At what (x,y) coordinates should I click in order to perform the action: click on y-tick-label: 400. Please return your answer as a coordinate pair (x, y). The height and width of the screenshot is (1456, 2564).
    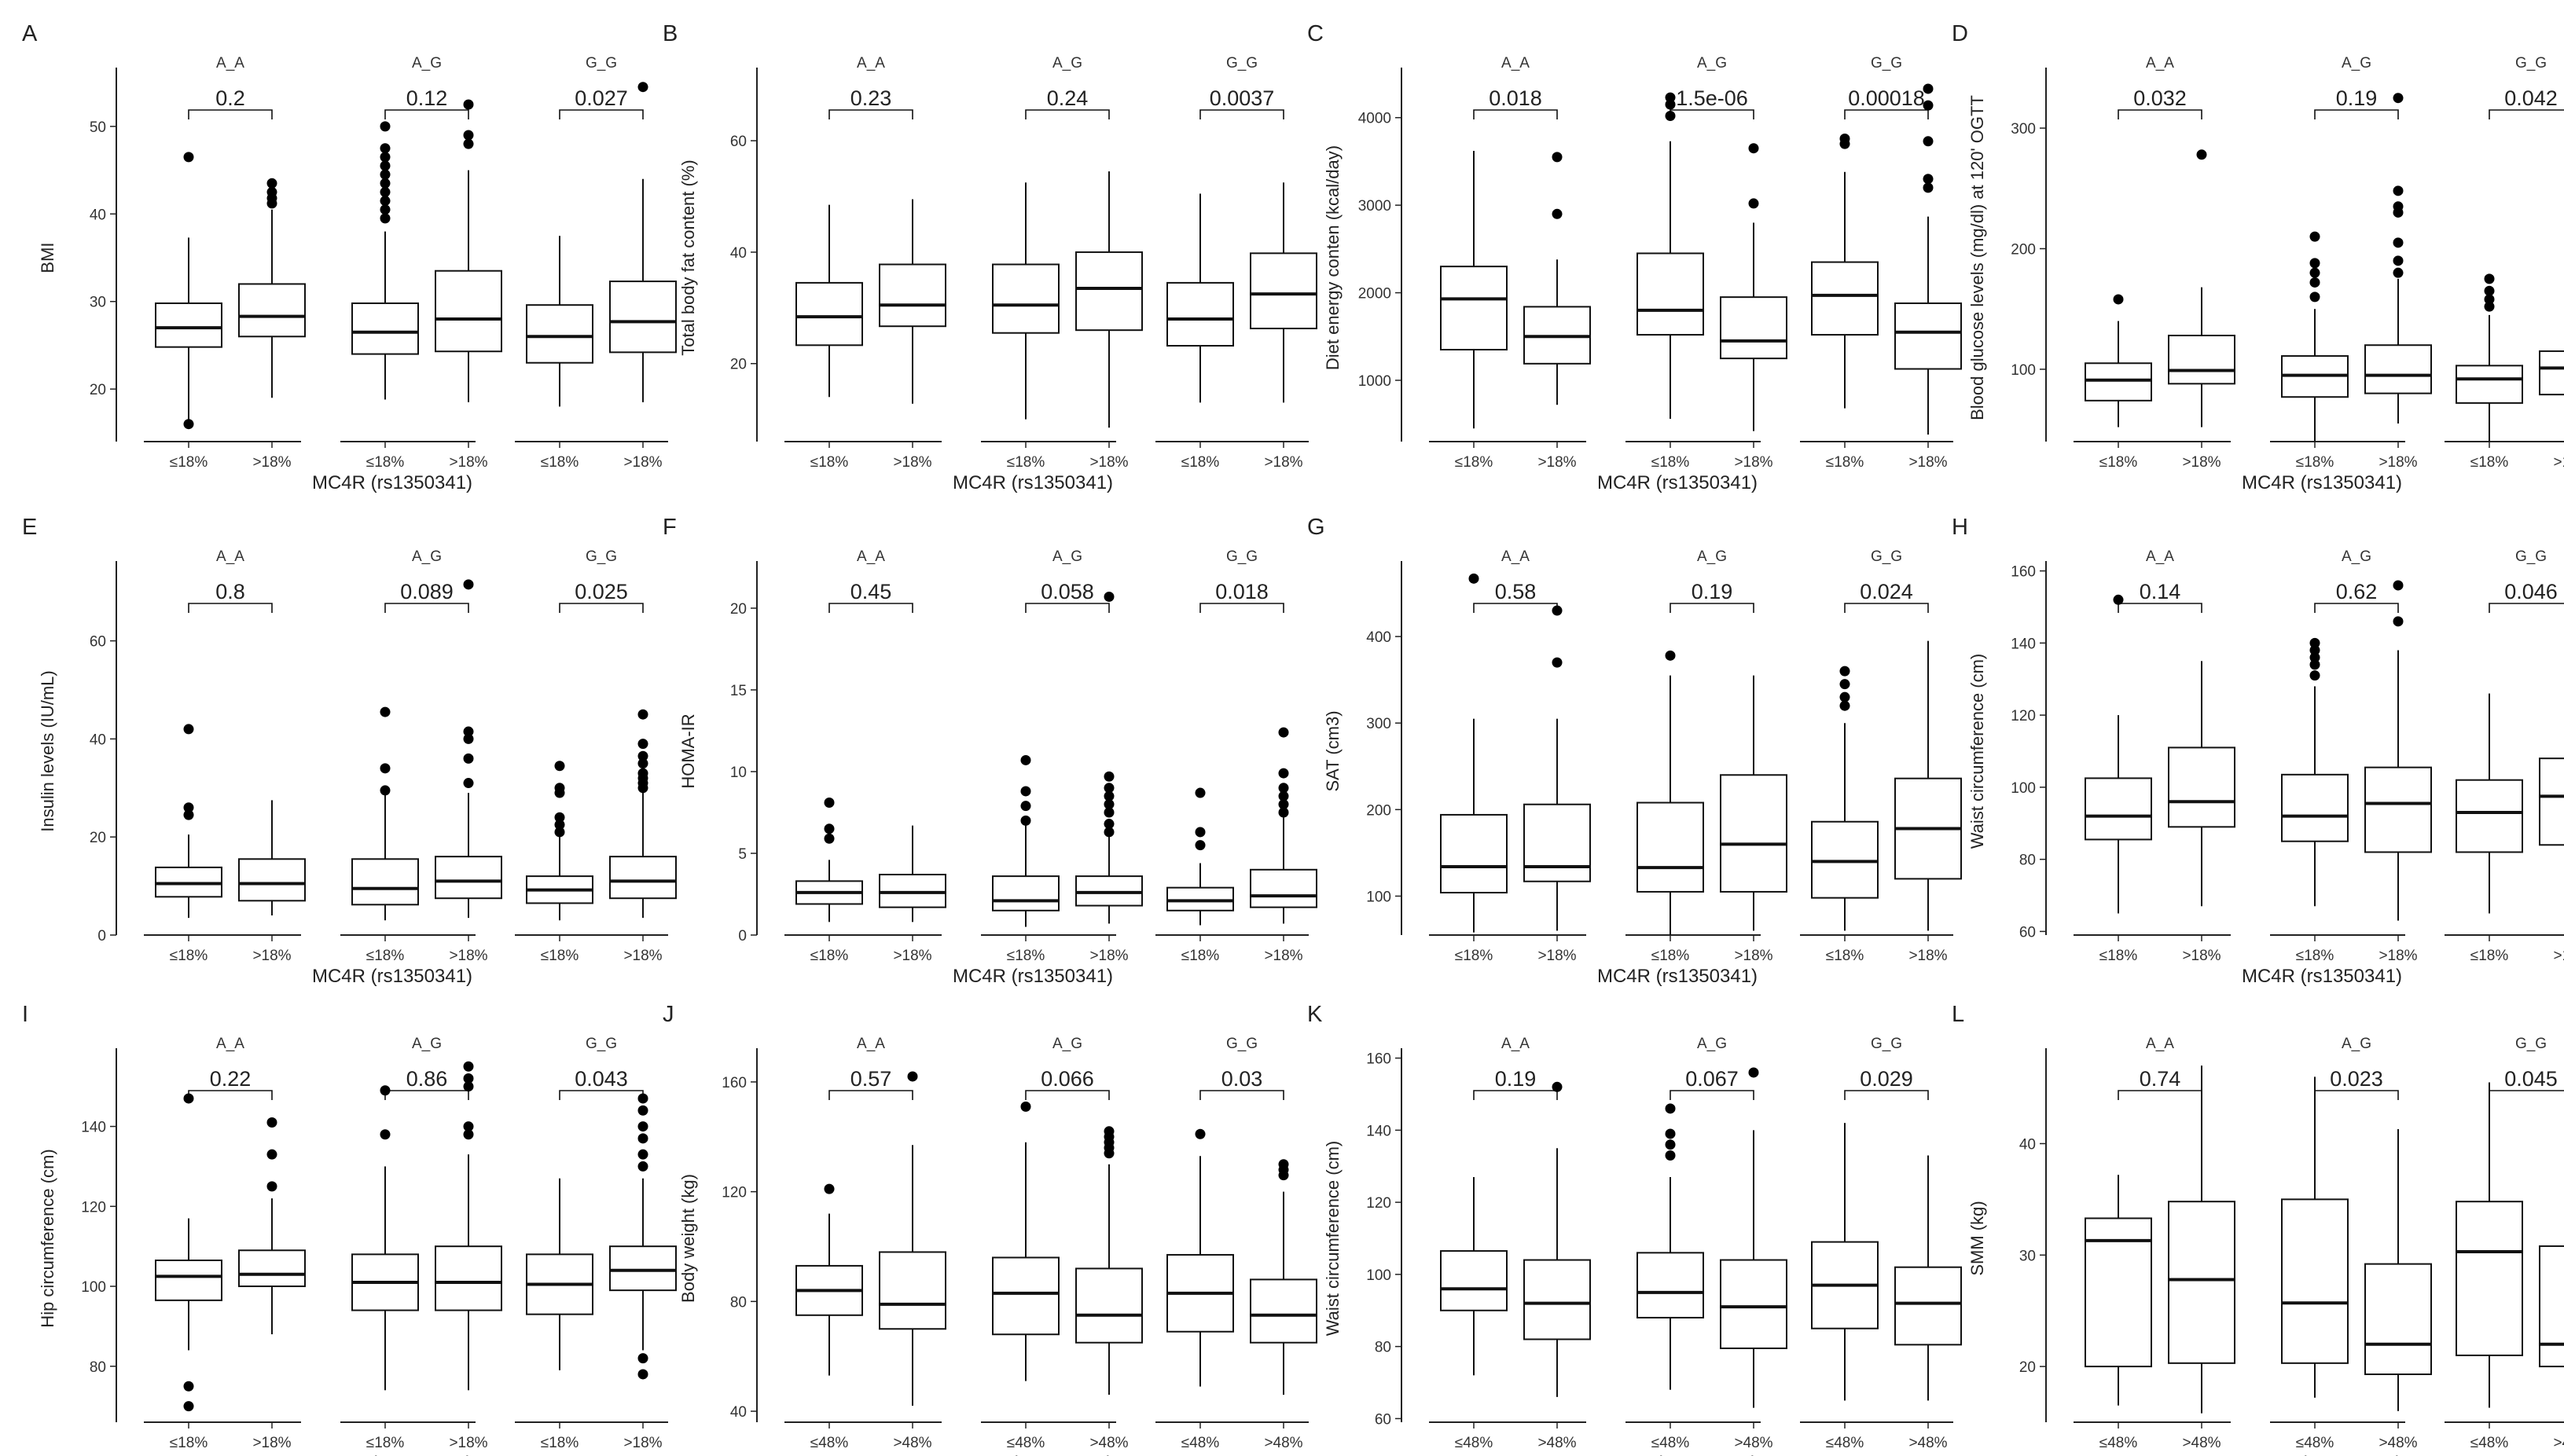
    Looking at the image, I should click on (1378, 637).